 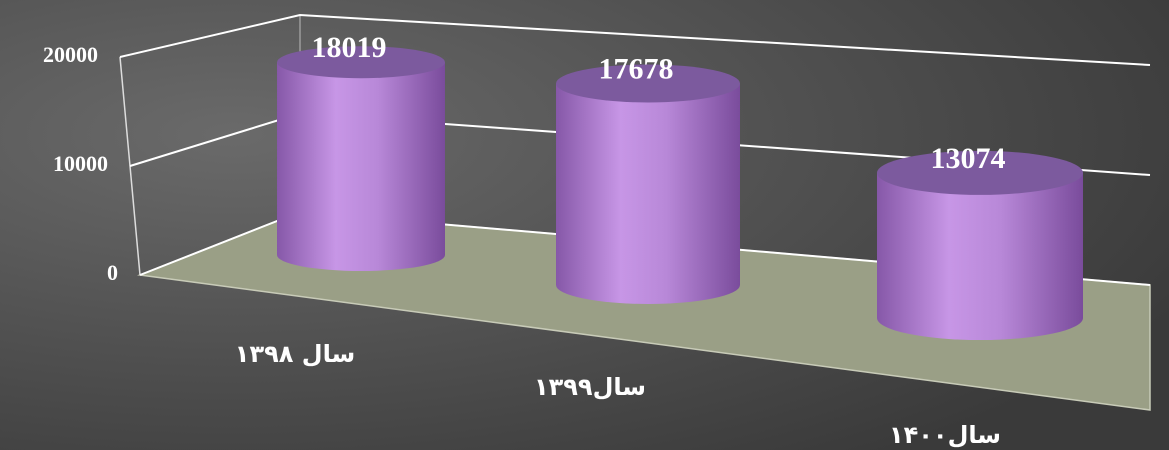 What do you see at coordinates (80, 163) in the screenshot?
I see `y-tick-label: 10000` at bounding box center [80, 163].